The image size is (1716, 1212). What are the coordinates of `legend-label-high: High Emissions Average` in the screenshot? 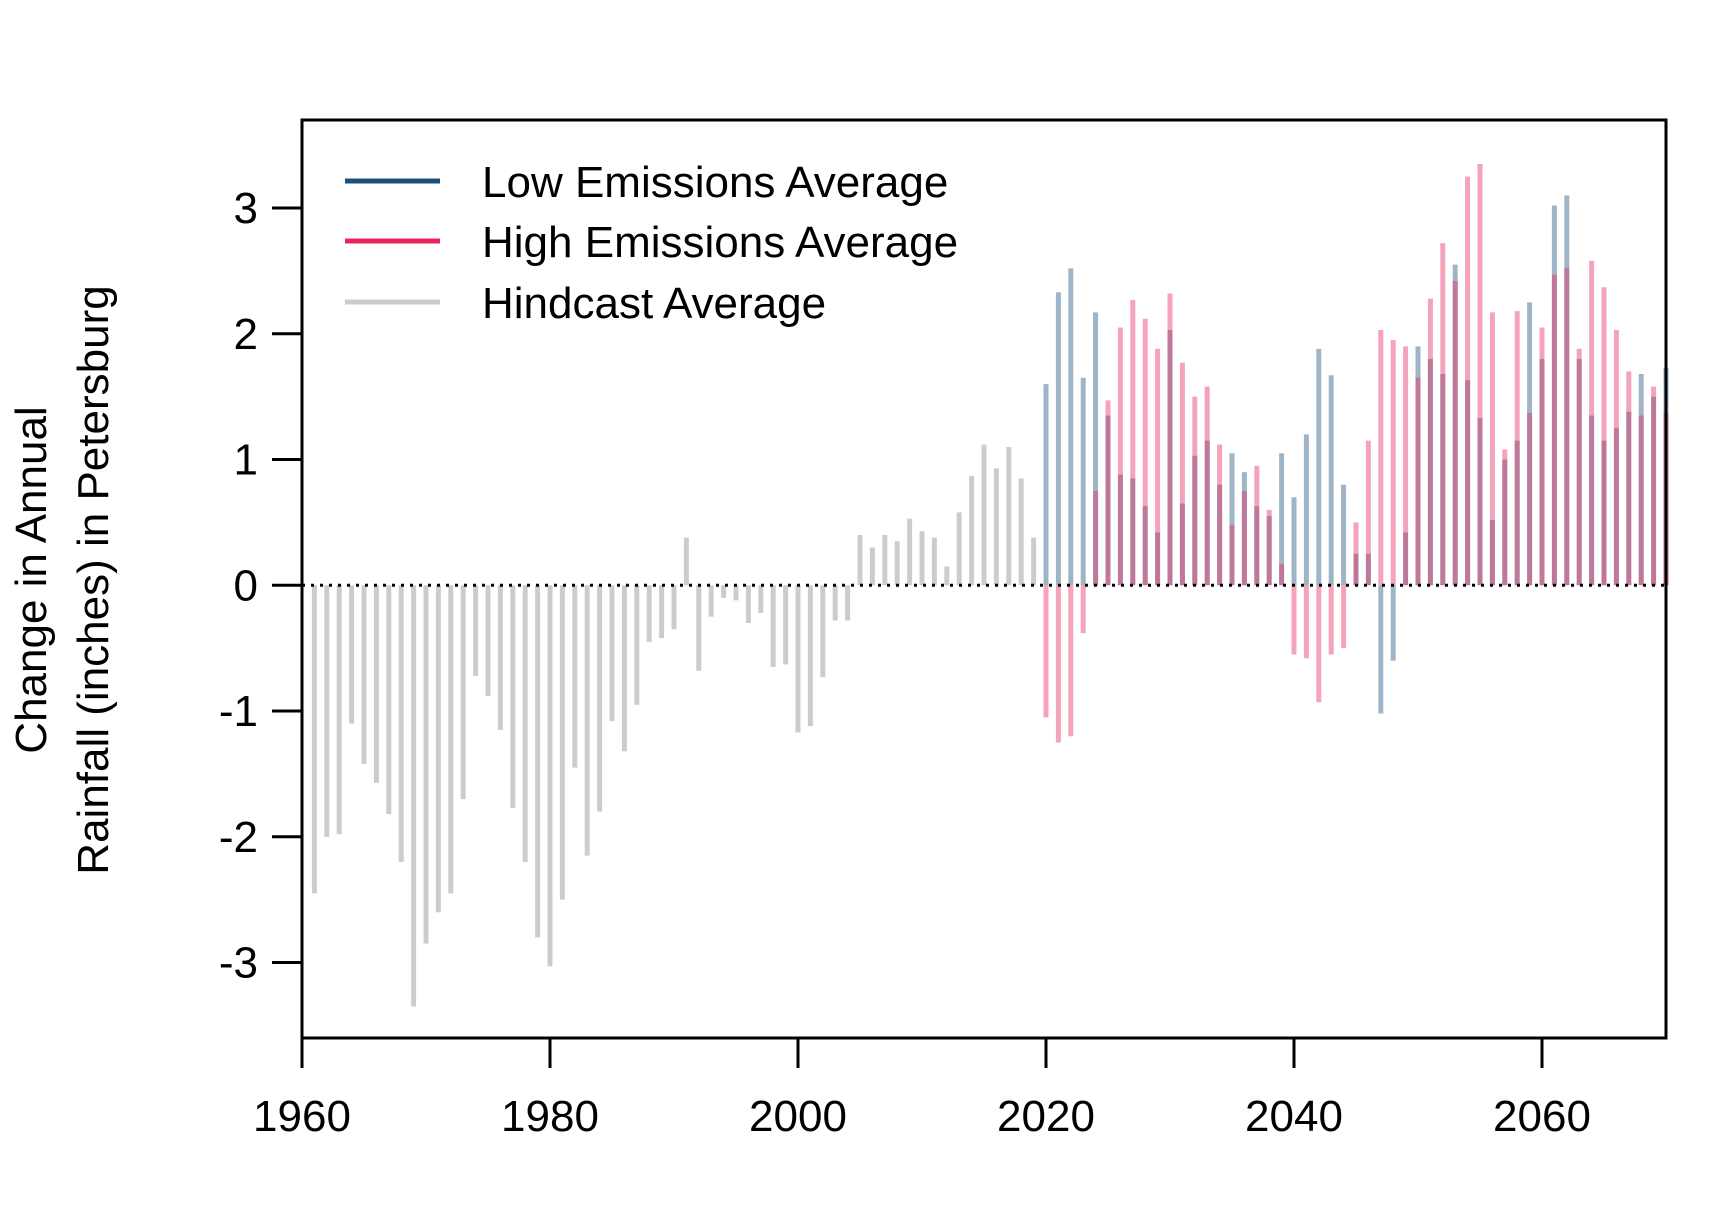 It's located at (720, 242).